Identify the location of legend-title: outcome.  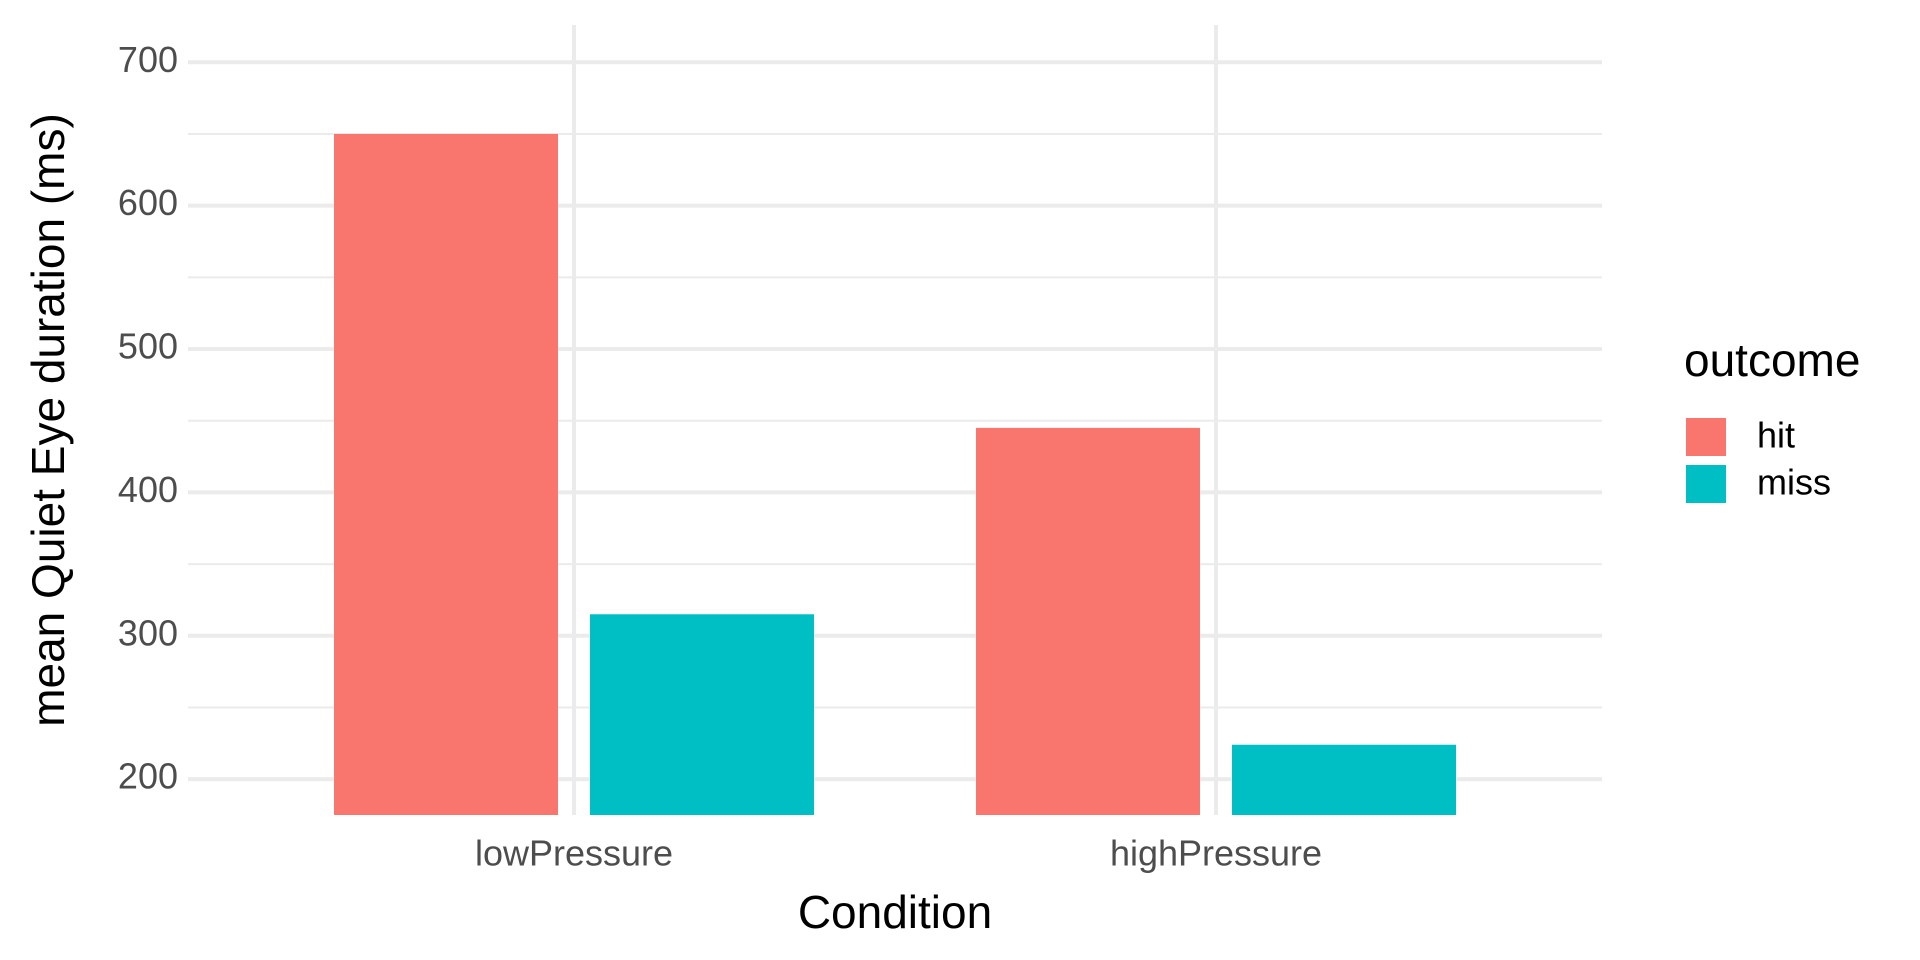
(1772, 360).